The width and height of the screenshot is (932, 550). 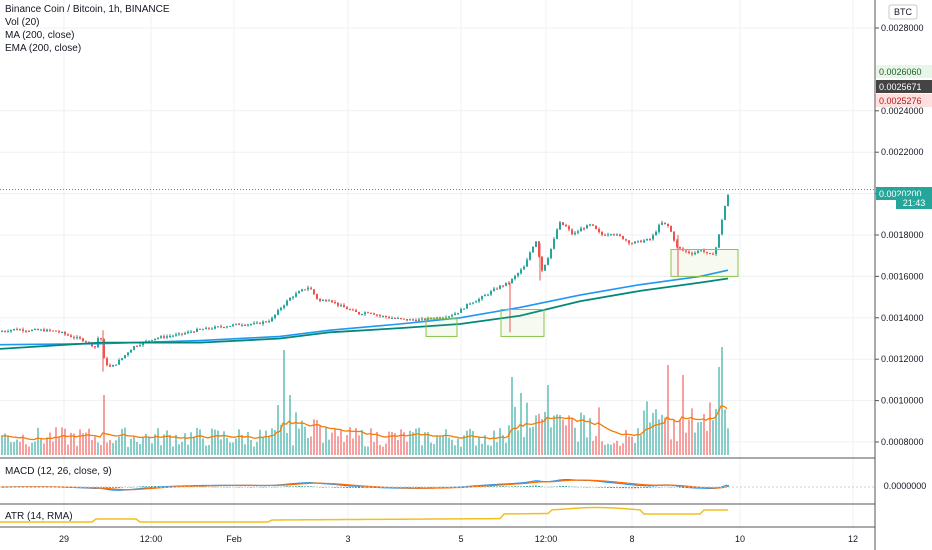 I want to click on legend-ma: MA (200, close), so click(x=40, y=35).